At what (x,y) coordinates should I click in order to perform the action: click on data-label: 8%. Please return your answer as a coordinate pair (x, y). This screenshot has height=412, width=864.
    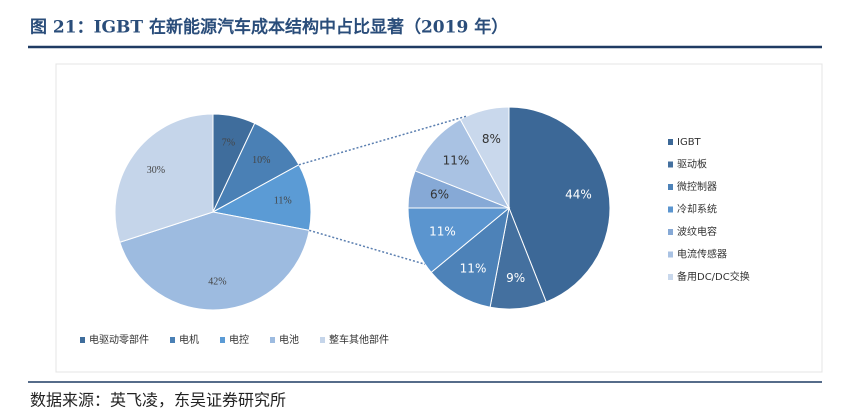
    Looking at the image, I should click on (491, 139).